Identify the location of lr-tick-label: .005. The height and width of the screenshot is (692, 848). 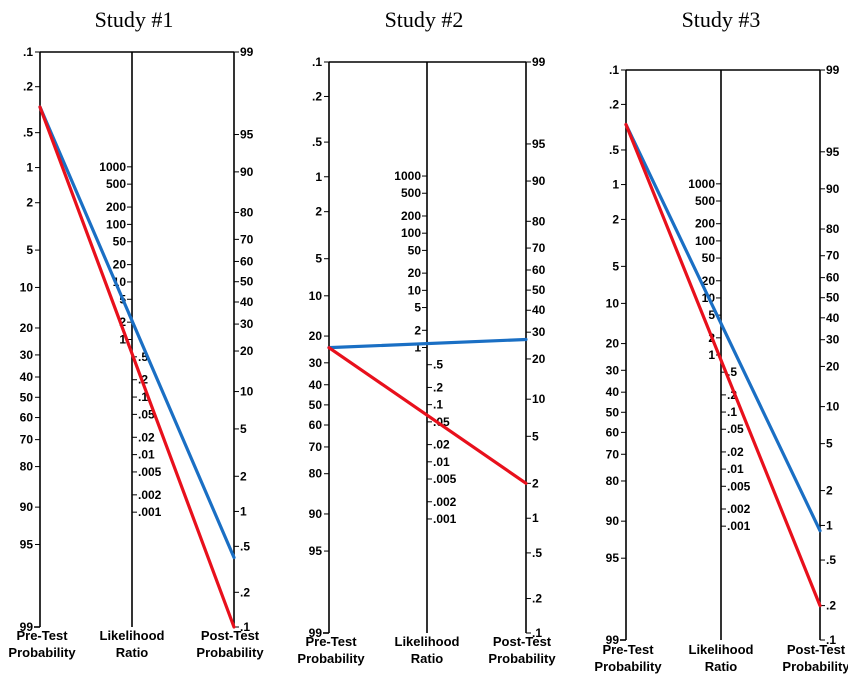
(150, 472).